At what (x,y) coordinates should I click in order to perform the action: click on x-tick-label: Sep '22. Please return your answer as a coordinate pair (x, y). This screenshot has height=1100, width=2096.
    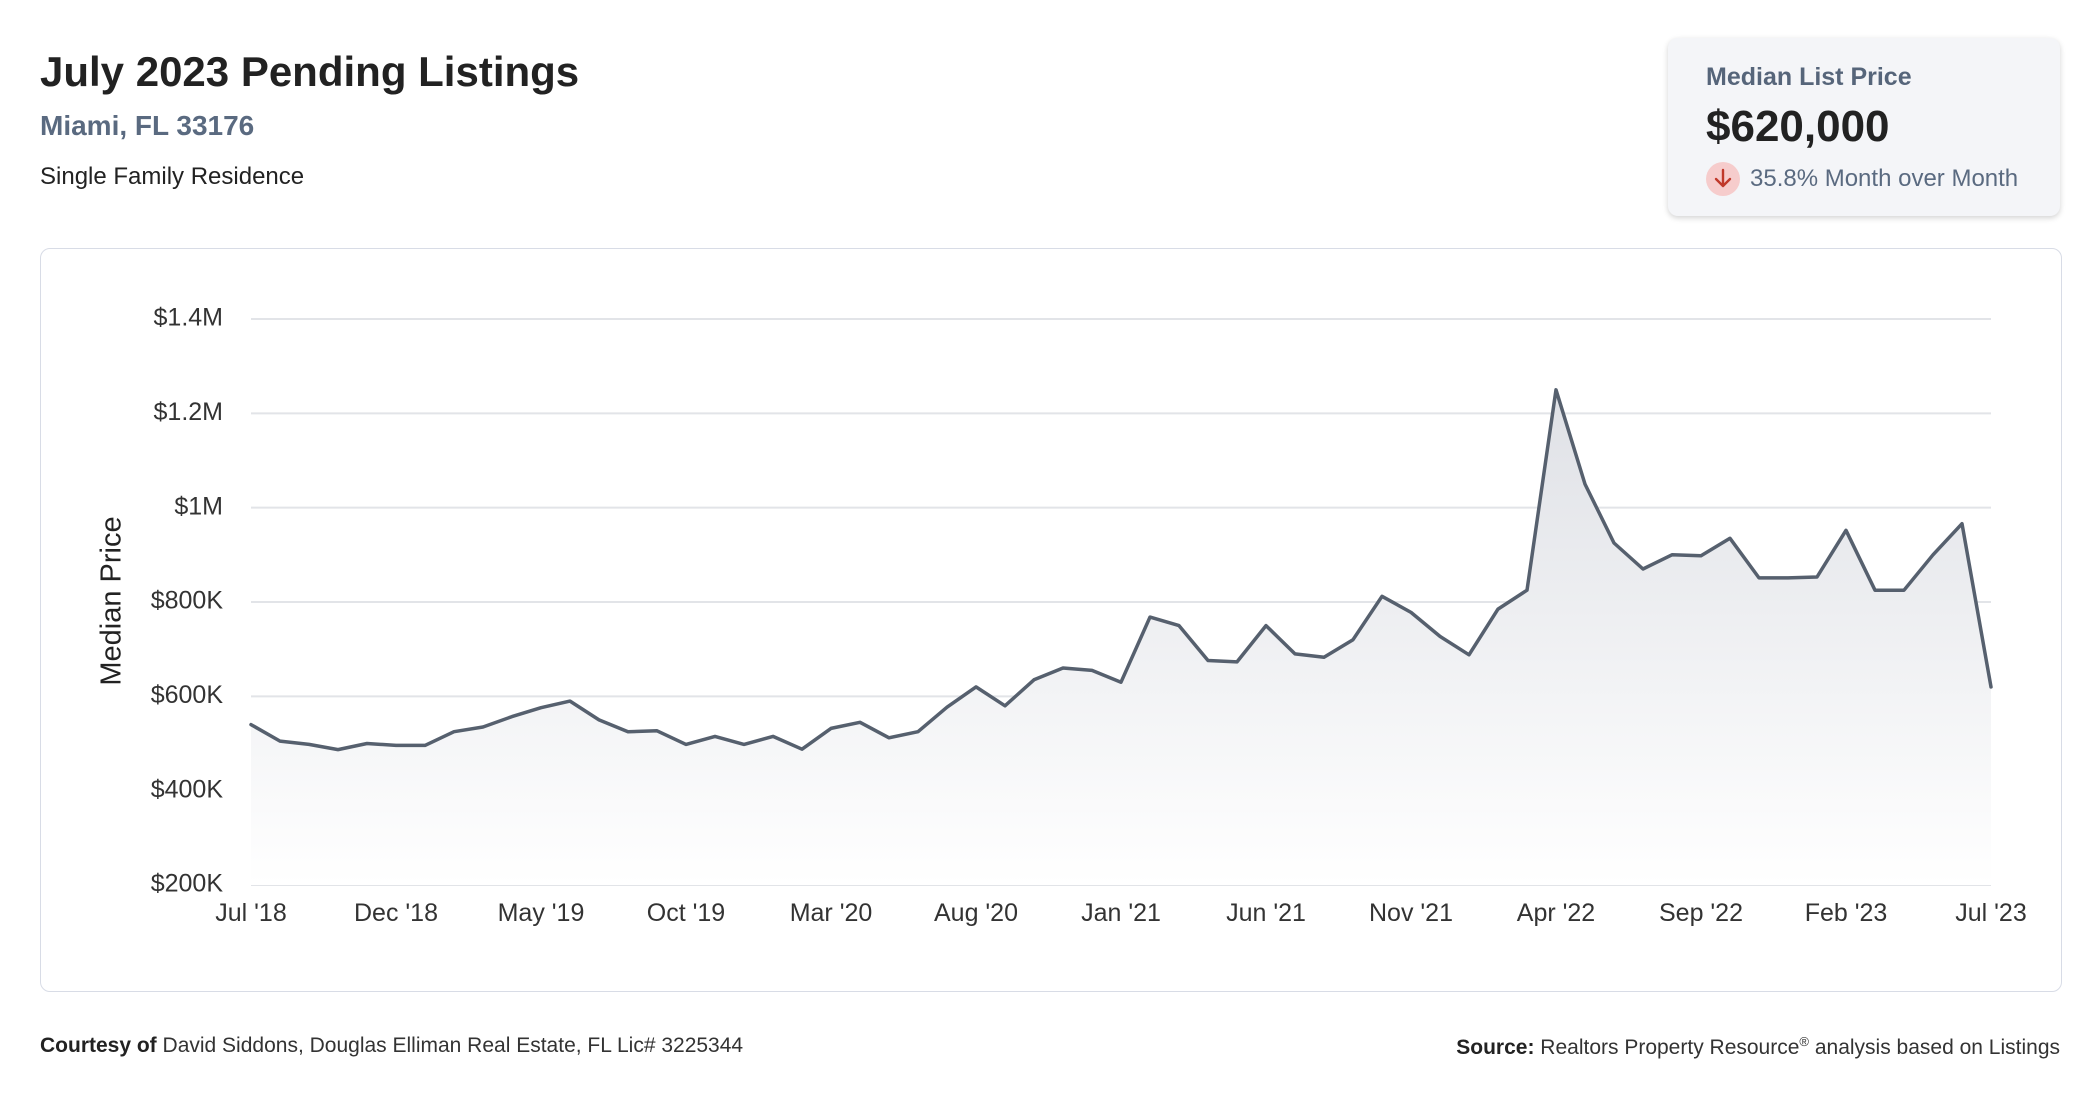
    Looking at the image, I should click on (1701, 913).